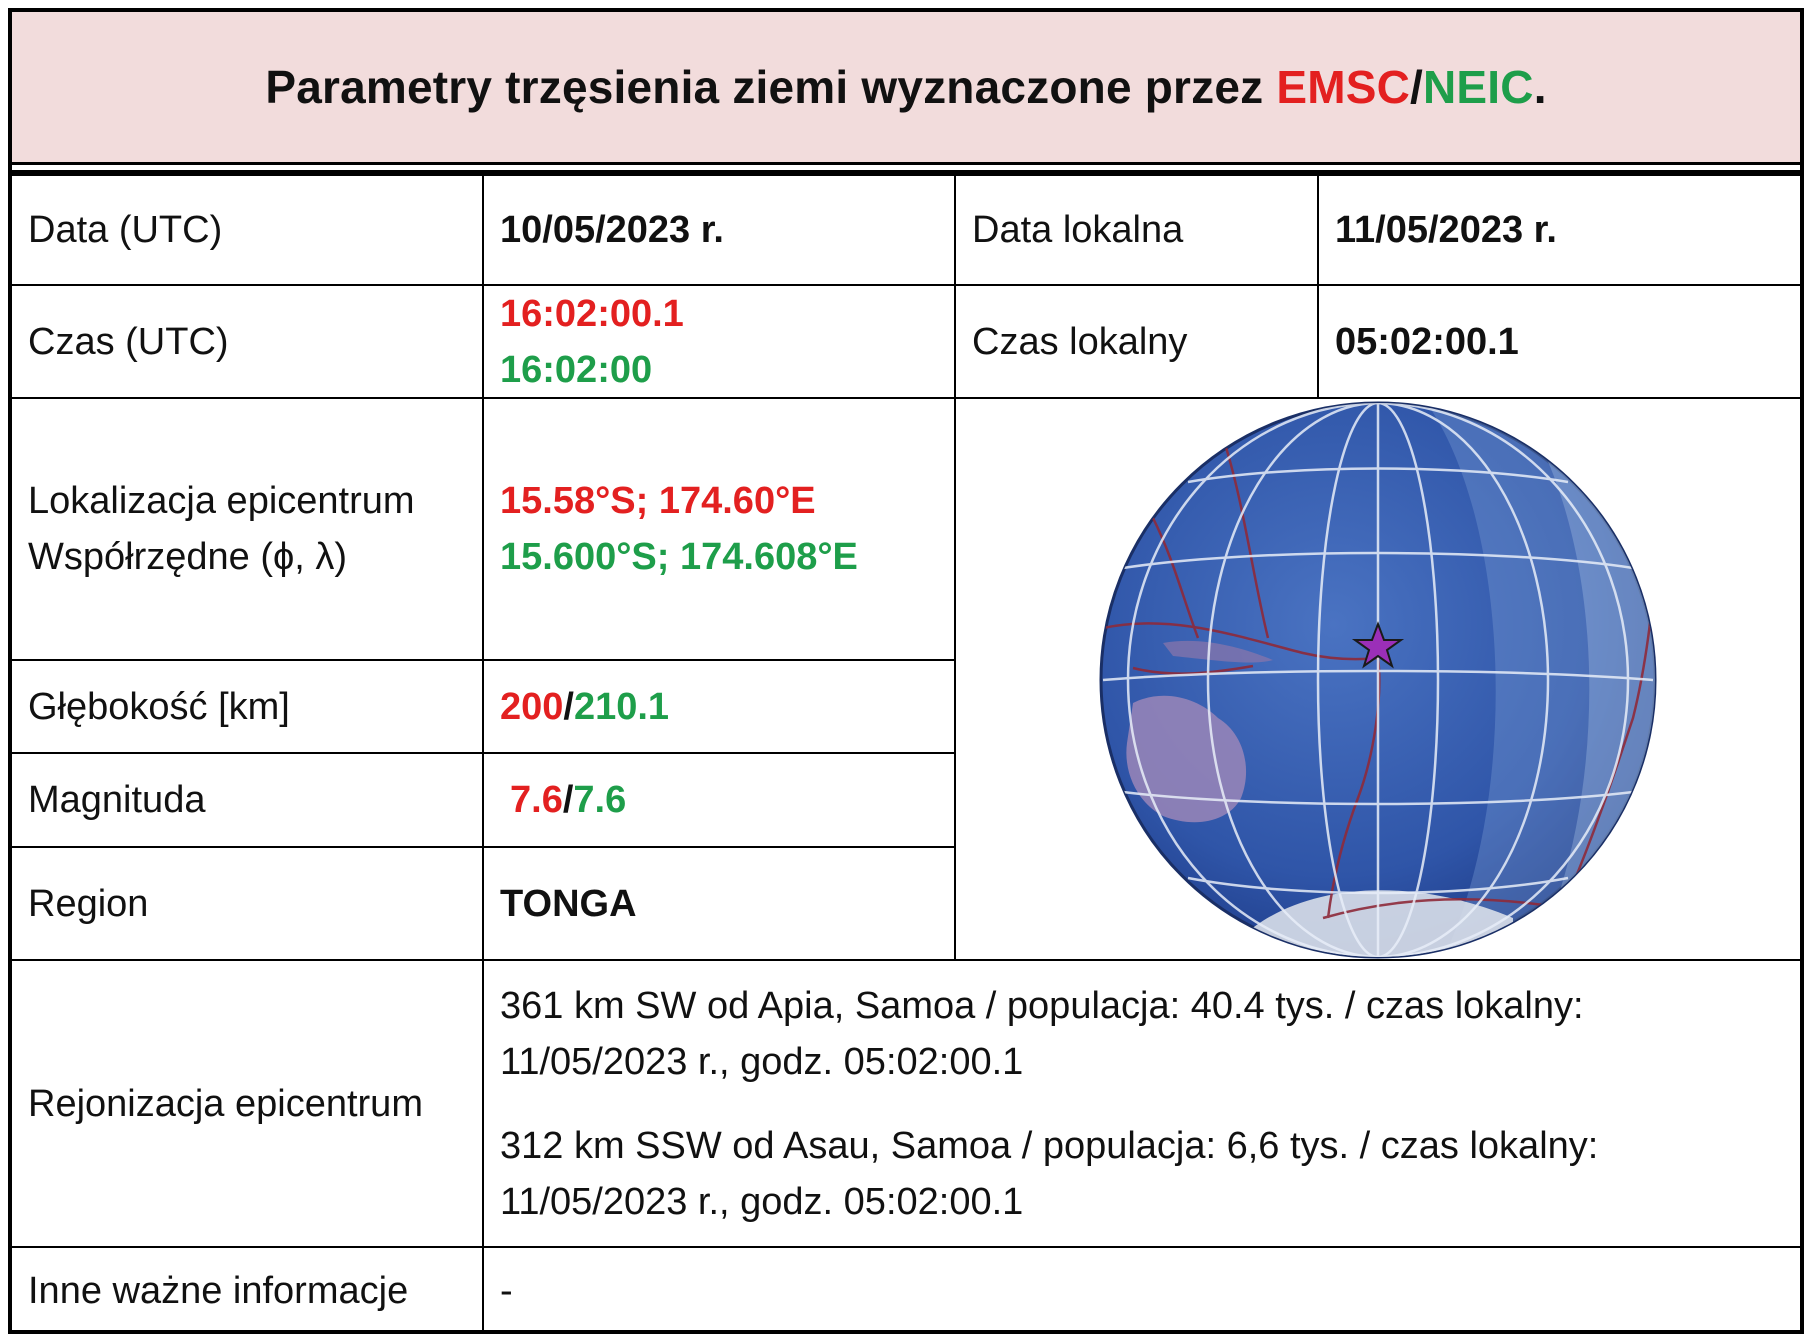  Describe the element at coordinates (720, 801) in the screenshot. I see `magnitude-value-cell: 7.6/7.6` at that location.